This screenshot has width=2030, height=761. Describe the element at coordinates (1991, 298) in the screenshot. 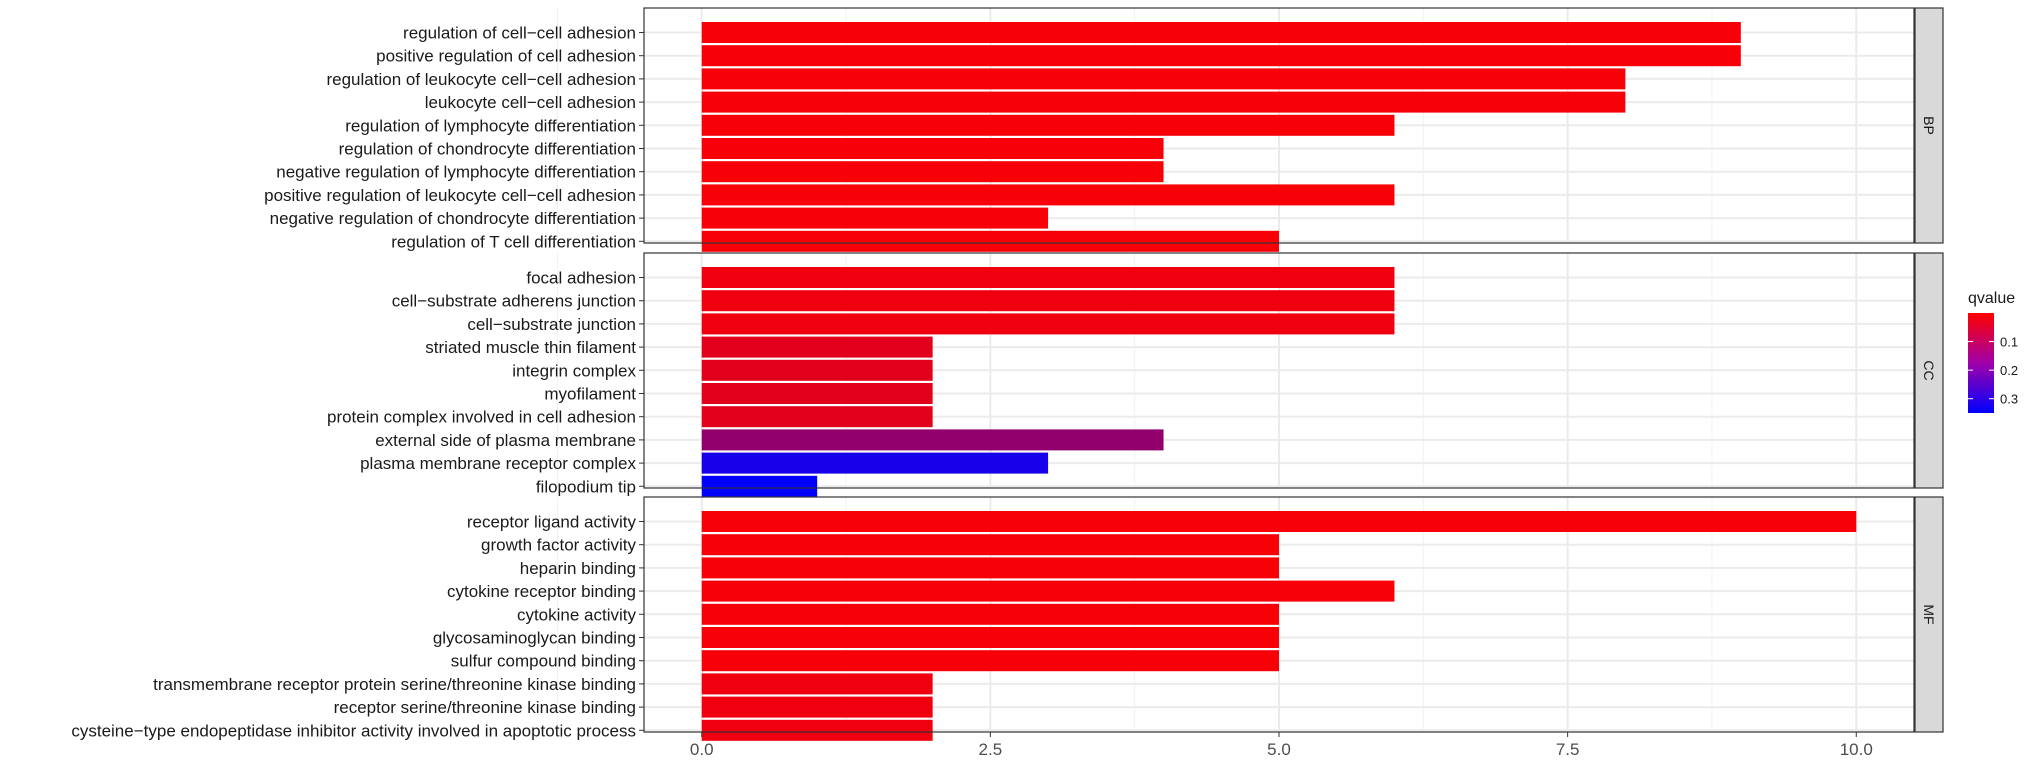

I see `legend-title: qvalue` at that location.